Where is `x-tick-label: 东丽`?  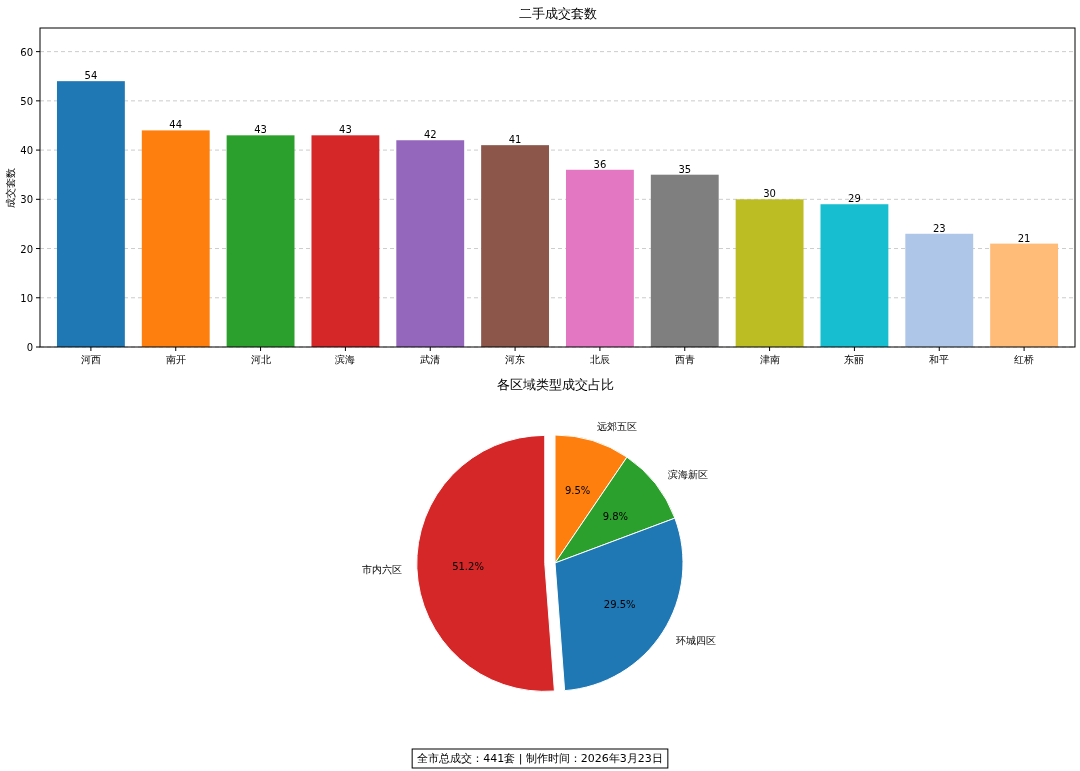
x-tick-label: 东丽 is located at coordinates (854, 359).